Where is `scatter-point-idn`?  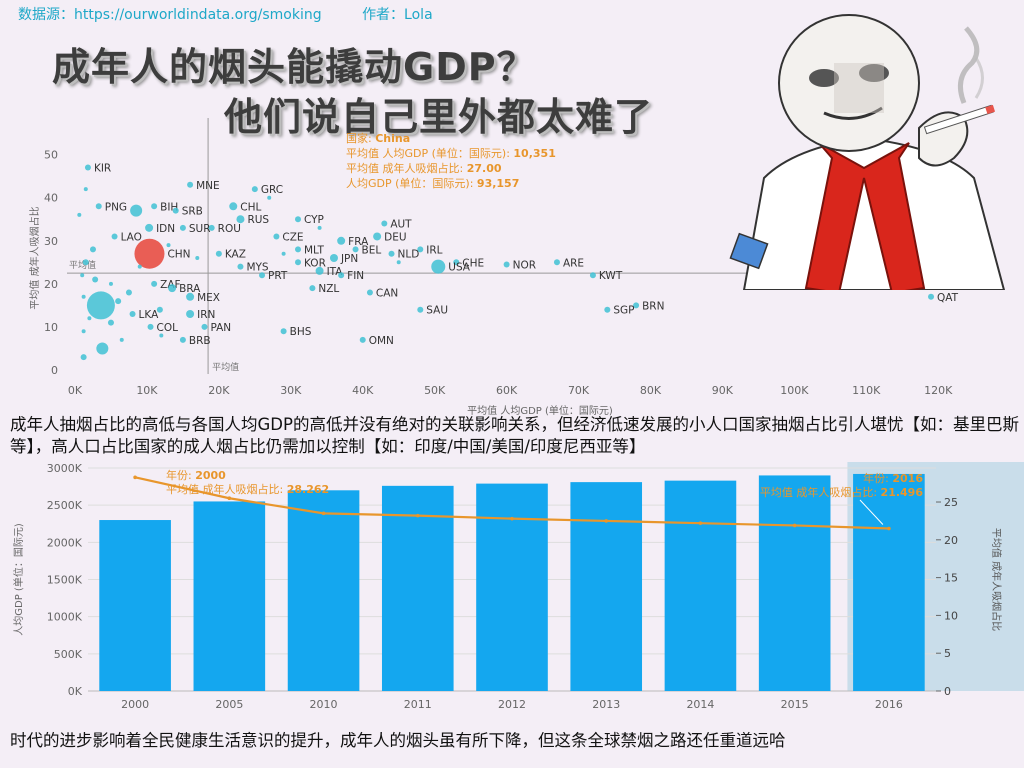 scatter-point-idn is located at coordinates (149, 227).